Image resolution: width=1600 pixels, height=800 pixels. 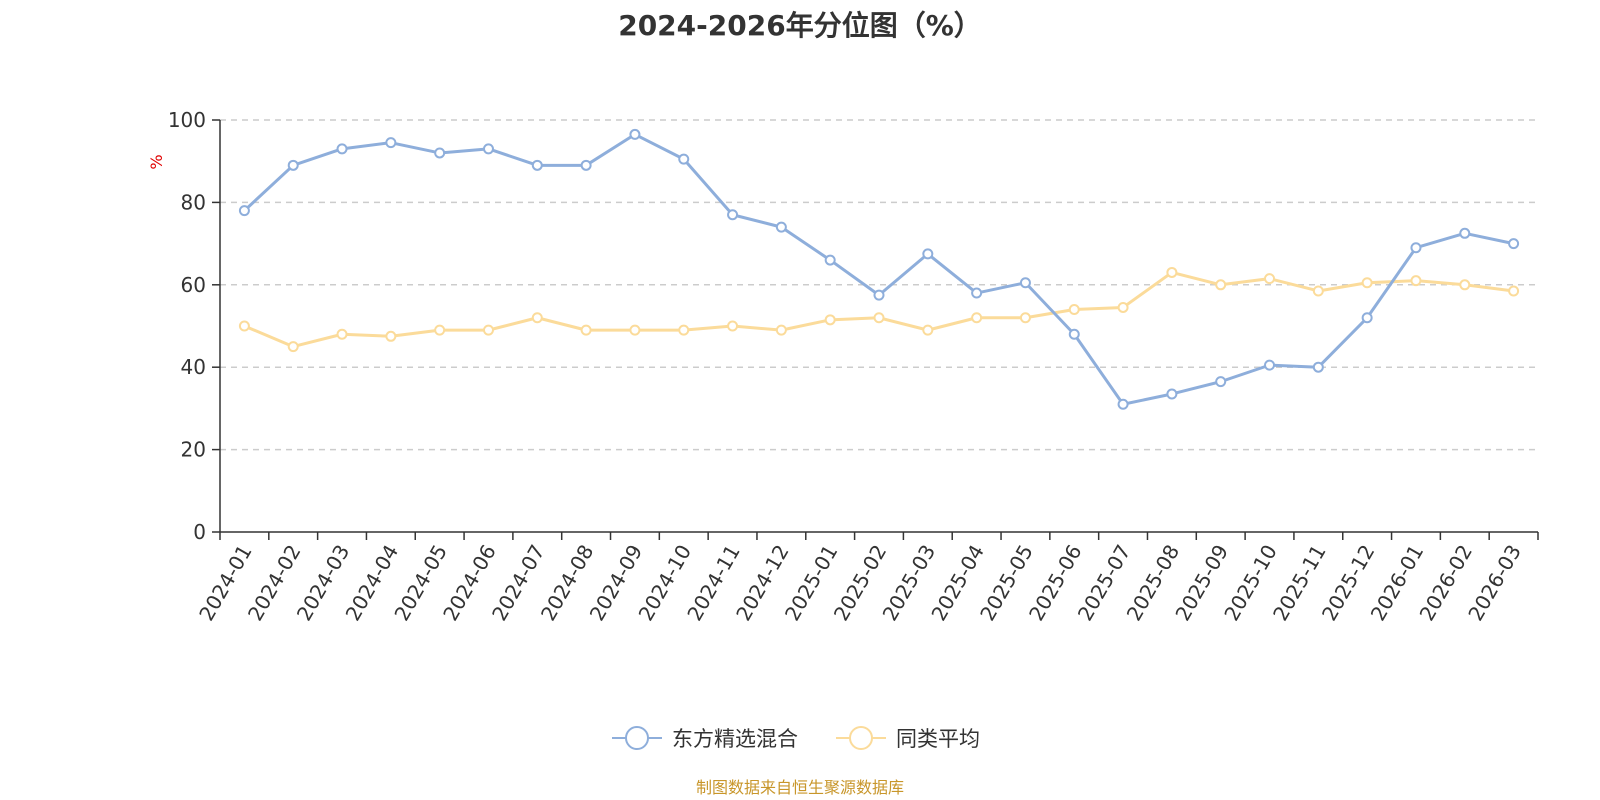 What do you see at coordinates (735, 739) in the screenshot?
I see `legend-label: 东方精选混合` at bounding box center [735, 739].